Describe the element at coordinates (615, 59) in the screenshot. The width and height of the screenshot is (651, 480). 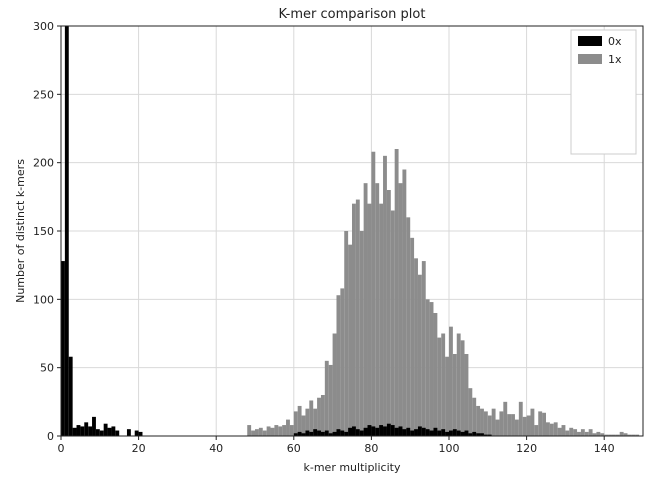
I see `legend-label-1x: 1x` at that location.